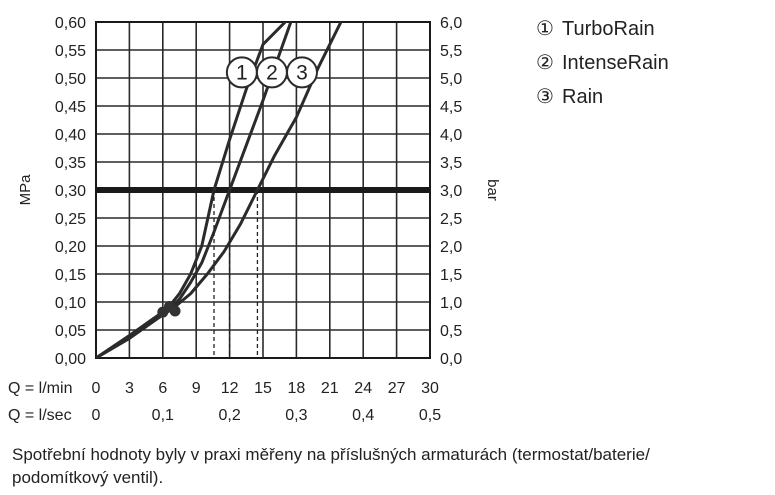 Image resolution: width=775 pixels, height=495 pixels. I want to click on x-tick-label-secondary: 0,2, so click(229, 415).